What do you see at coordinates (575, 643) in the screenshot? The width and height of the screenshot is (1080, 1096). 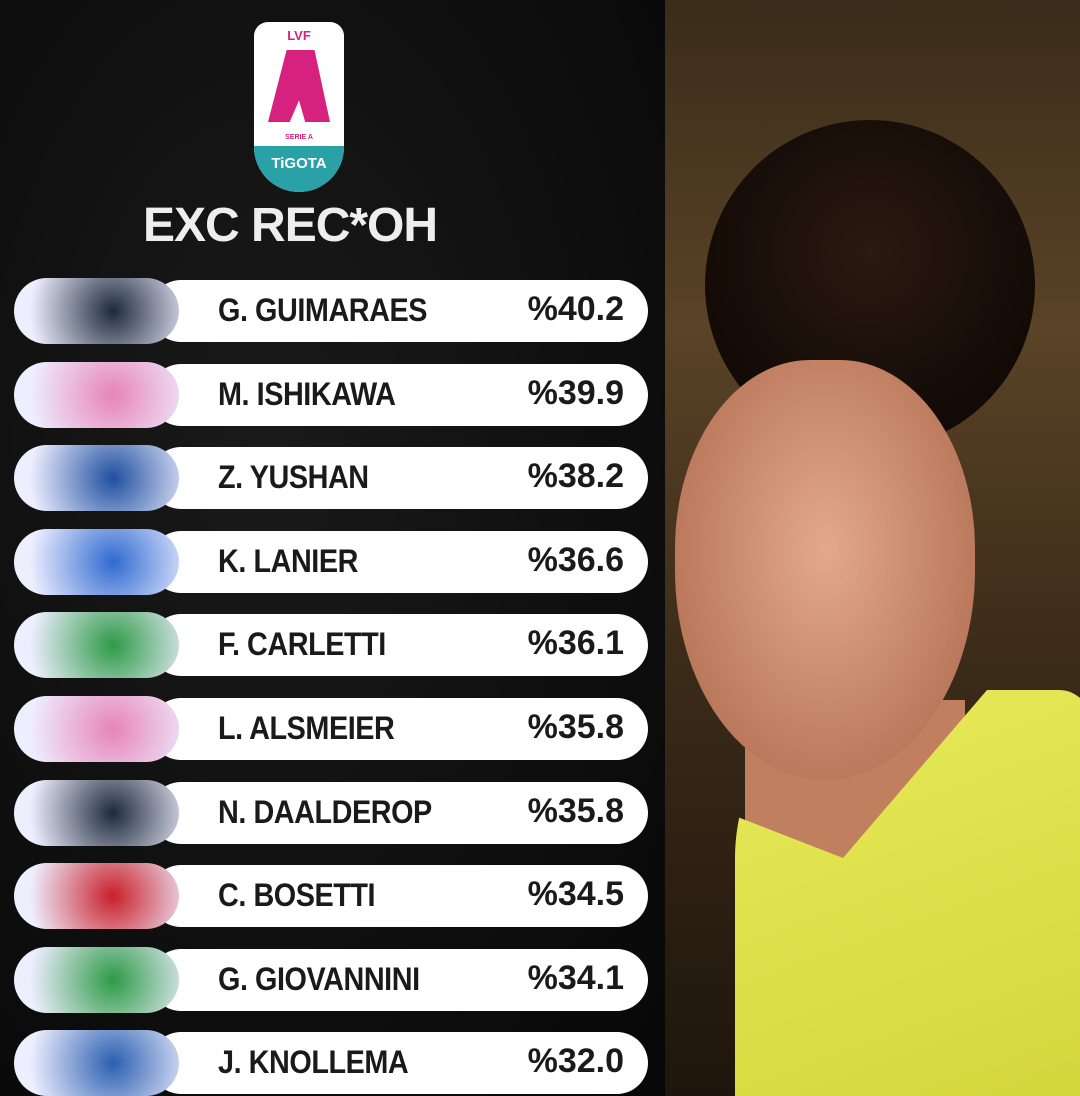 I see `player-value: %36.1` at bounding box center [575, 643].